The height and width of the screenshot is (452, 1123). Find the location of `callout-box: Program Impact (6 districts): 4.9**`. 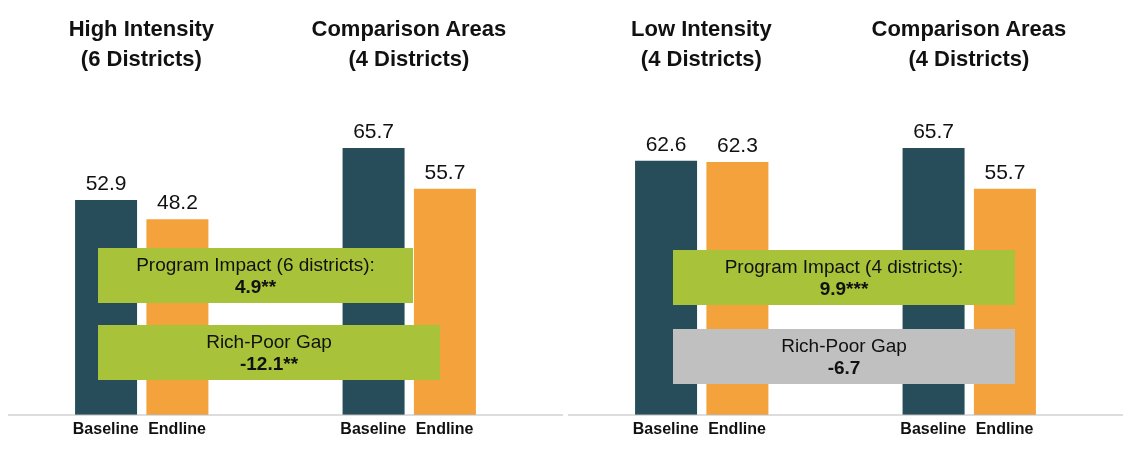

callout-box: Program Impact (6 districts): 4.9** is located at coordinates (255, 275).